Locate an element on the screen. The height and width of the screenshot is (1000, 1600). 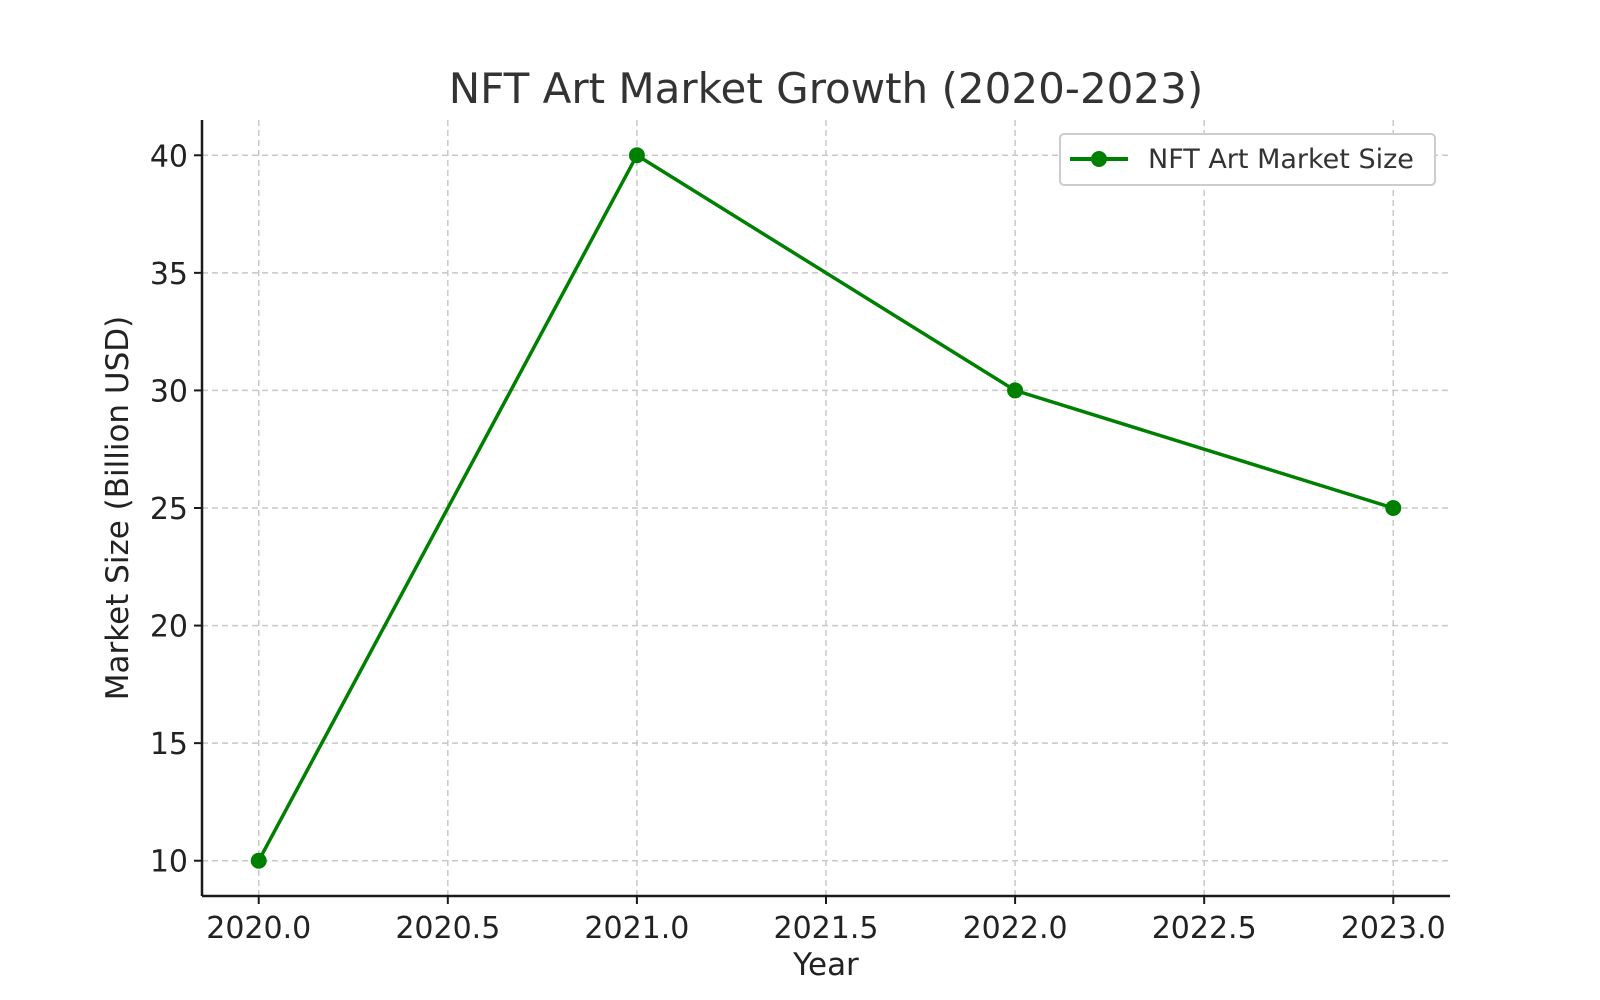
y-tick-label: 20 is located at coordinates (169, 627).